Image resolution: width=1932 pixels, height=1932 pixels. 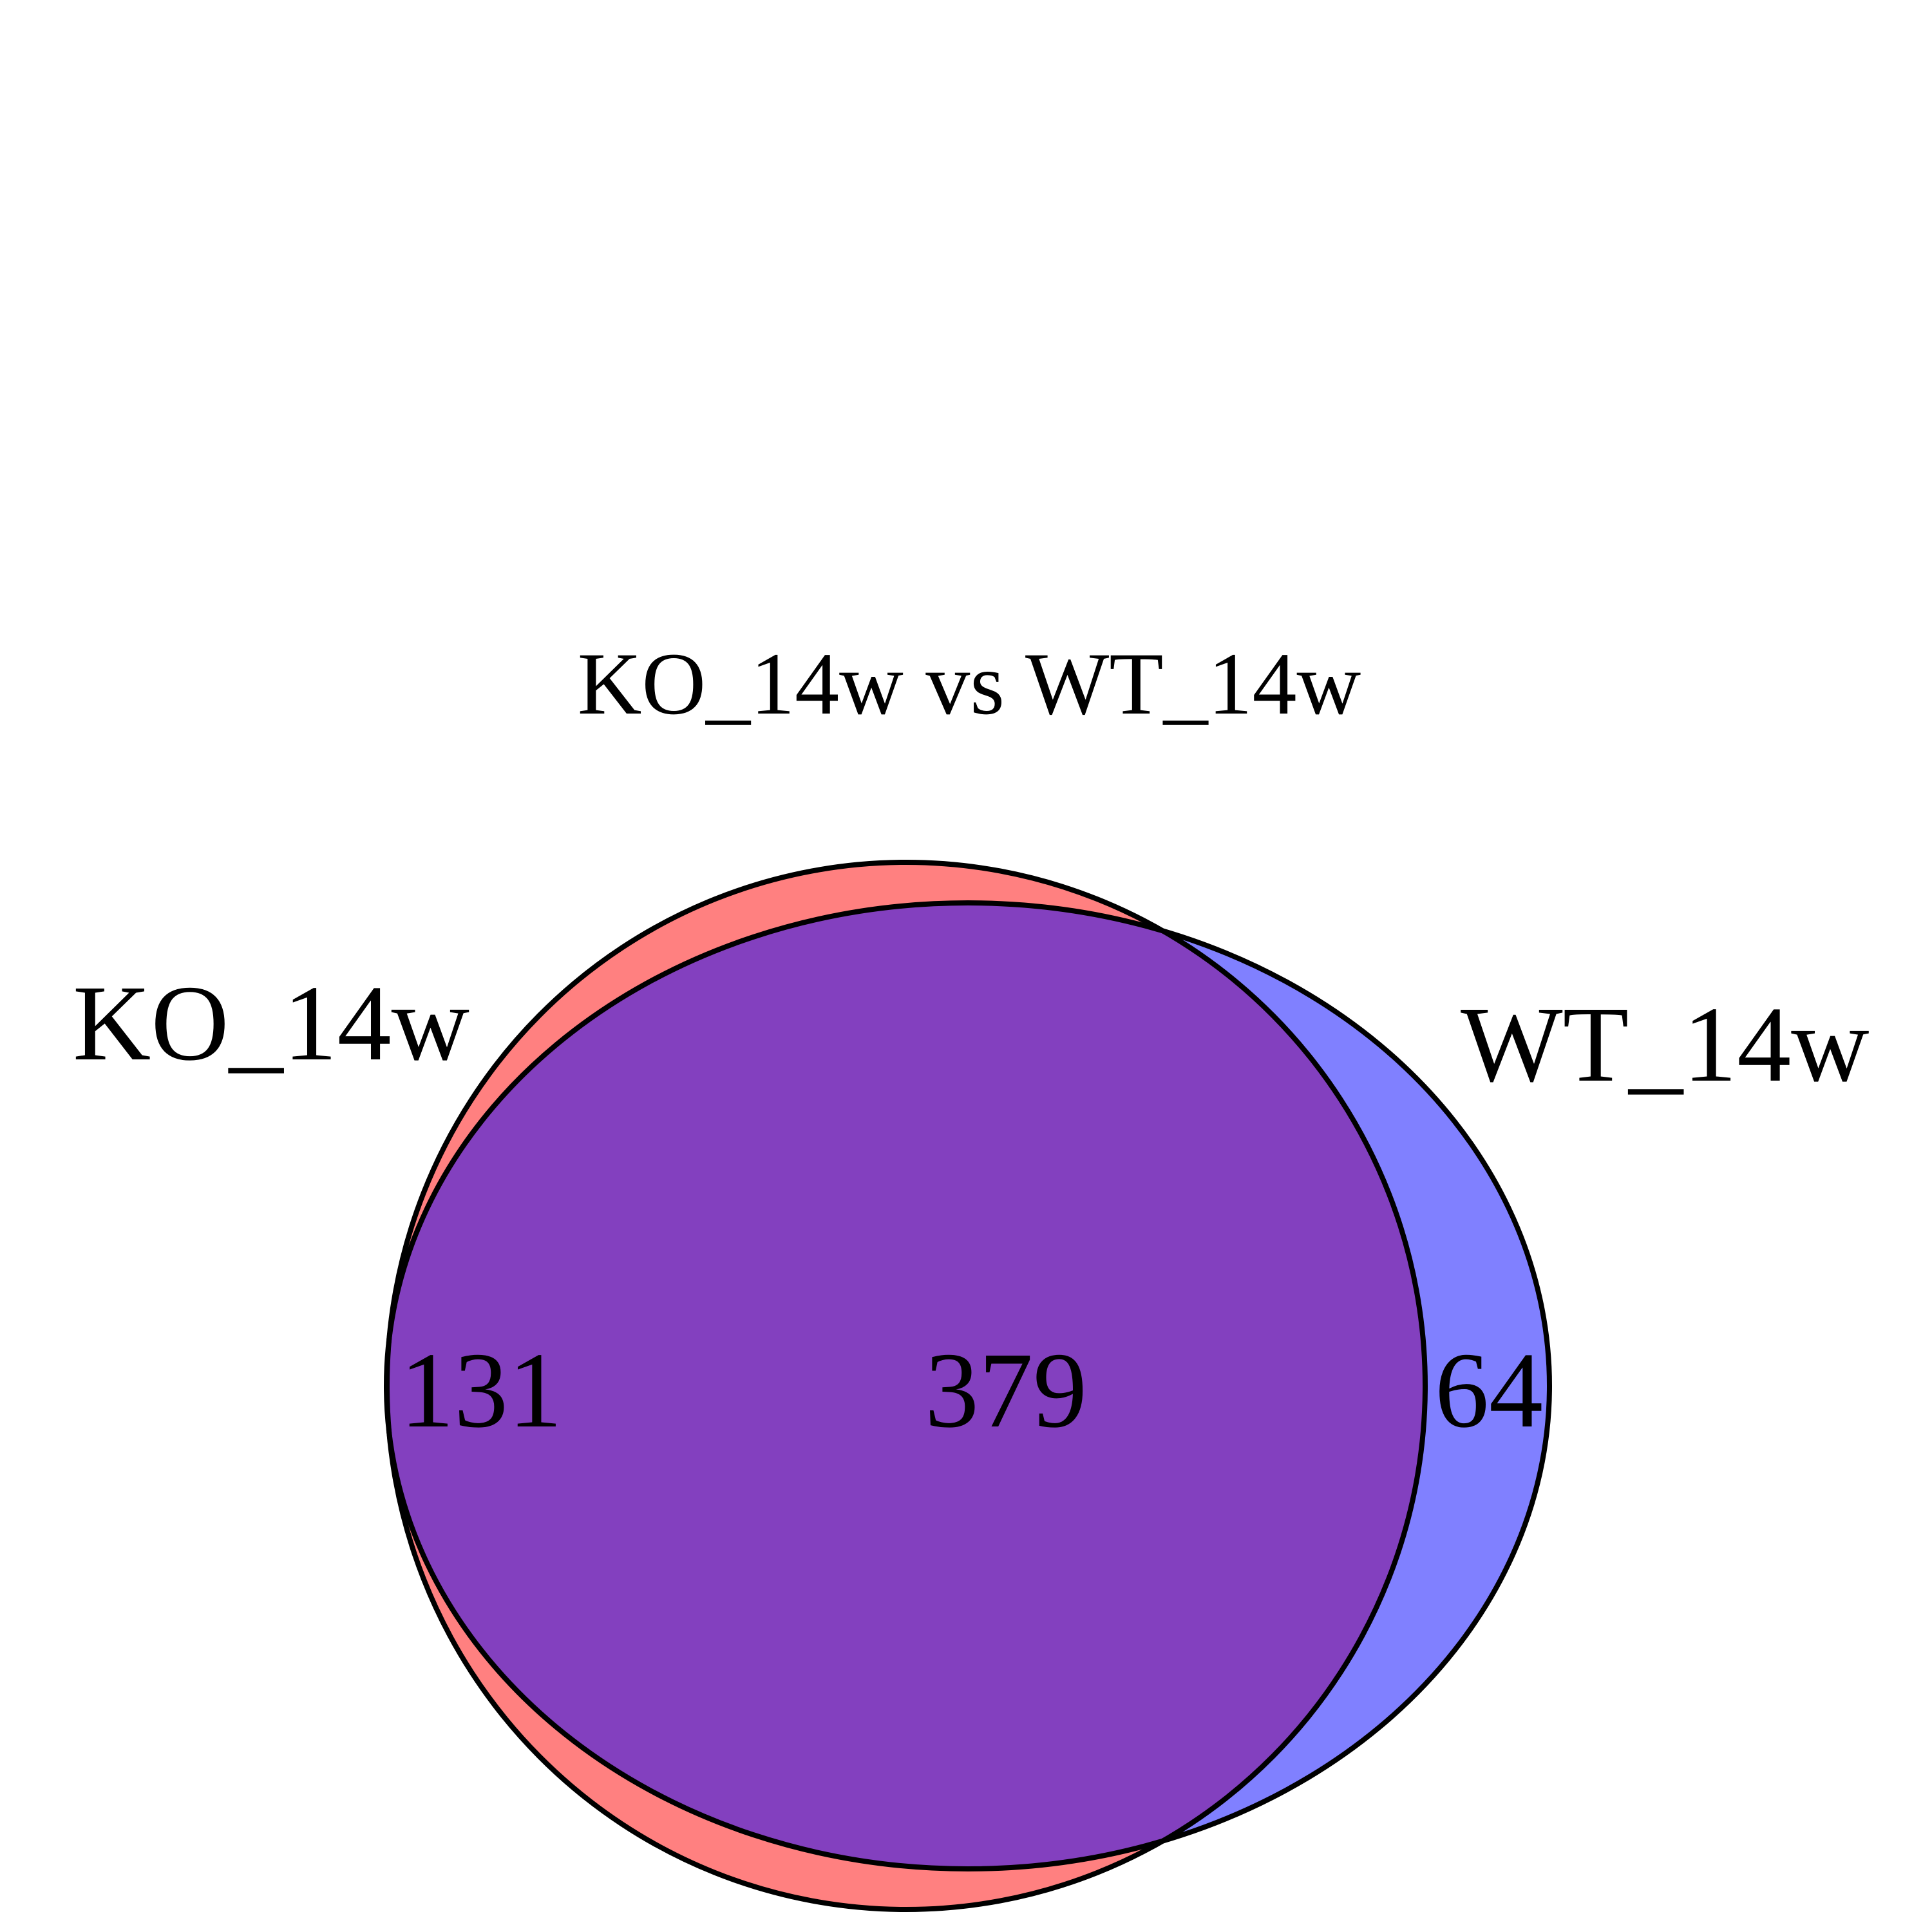 What do you see at coordinates (271, 1023) in the screenshot?
I see `set-ko-label: KO_14w` at bounding box center [271, 1023].